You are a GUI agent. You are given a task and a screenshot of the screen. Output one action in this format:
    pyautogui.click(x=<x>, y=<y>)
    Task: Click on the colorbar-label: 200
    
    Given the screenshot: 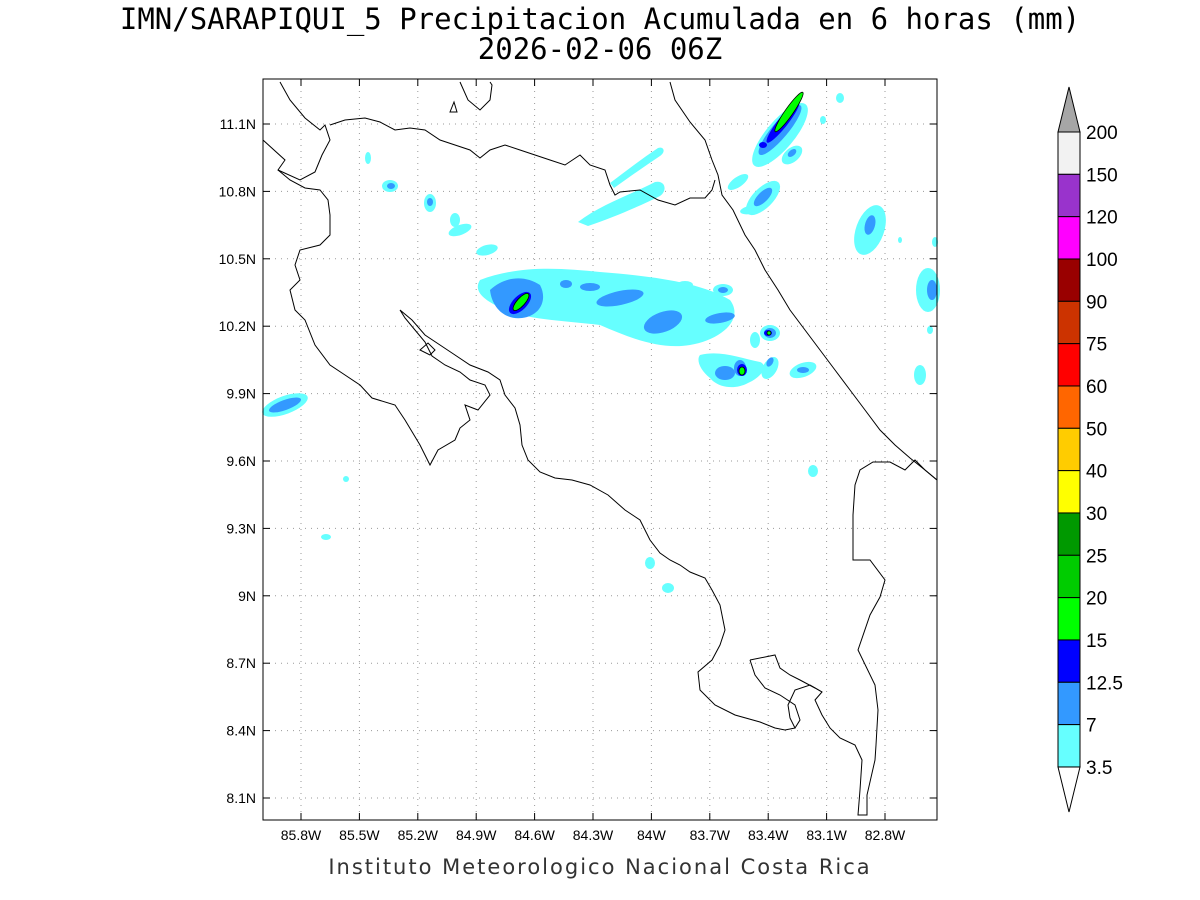 What is the action you would take?
    pyautogui.click(x=1102, y=133)
    